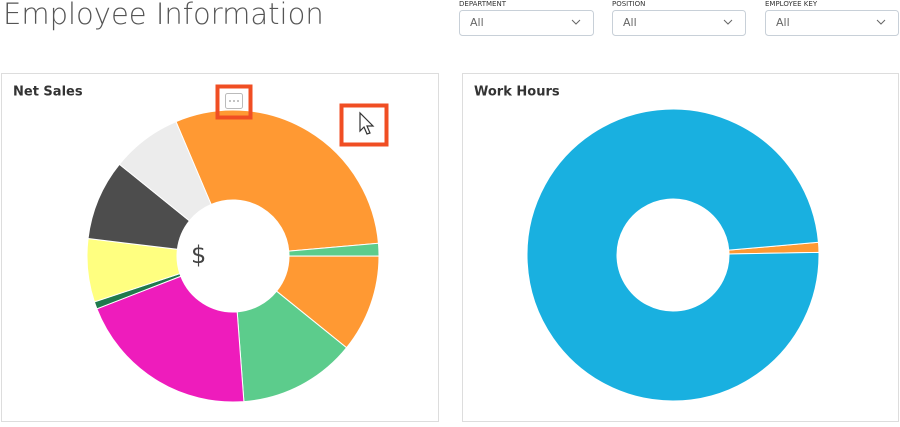 The height and width of the screenshot is (427, 900). What do you see at coordinates (48, 92) in the screenshot?
I see `card-title: Net Sales` at bounding box center [48, 92].